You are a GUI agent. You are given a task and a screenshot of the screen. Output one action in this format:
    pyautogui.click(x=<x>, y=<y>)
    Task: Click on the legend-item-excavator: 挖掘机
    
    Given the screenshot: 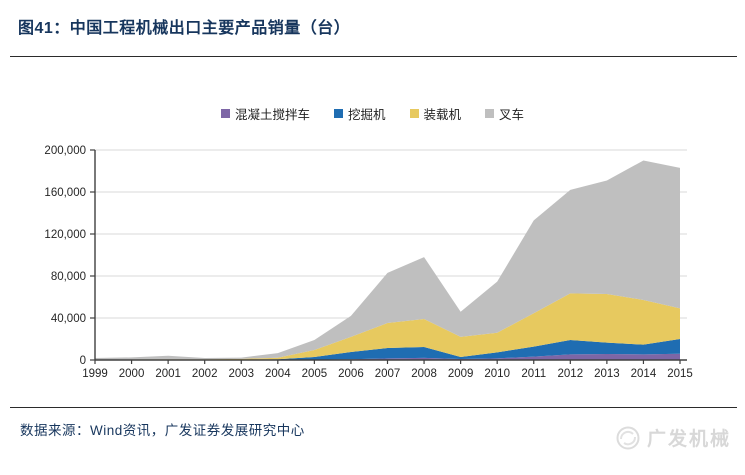 What is the action you would take?
    pyautogui.click(x=359, y=113)
    